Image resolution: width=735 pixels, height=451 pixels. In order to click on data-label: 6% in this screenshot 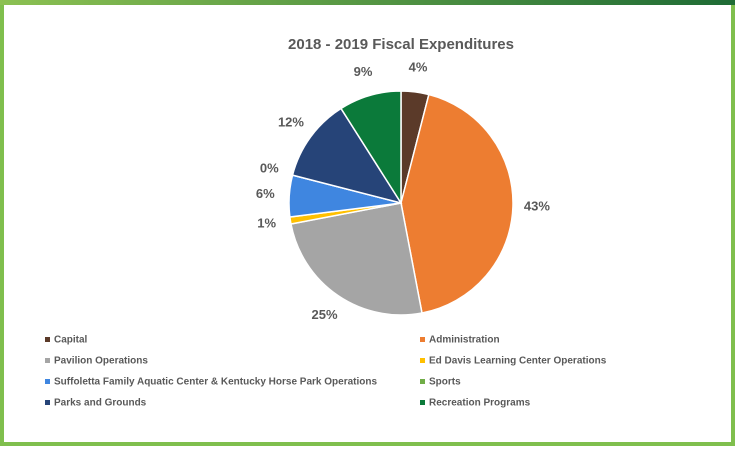, I will do `click(265, 193)`.